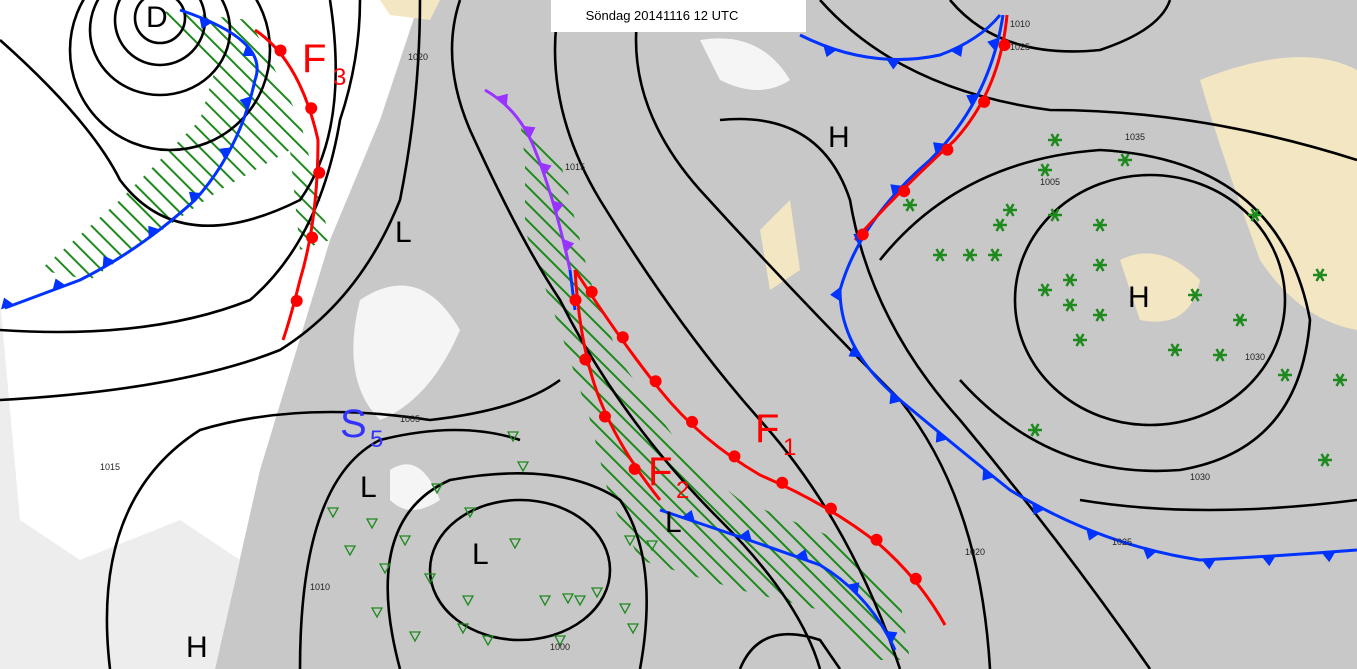  Describe the element at coordinates (662, 15) in the screenshot. I see `title: Söndag 20141116 12 UTC` at that location.